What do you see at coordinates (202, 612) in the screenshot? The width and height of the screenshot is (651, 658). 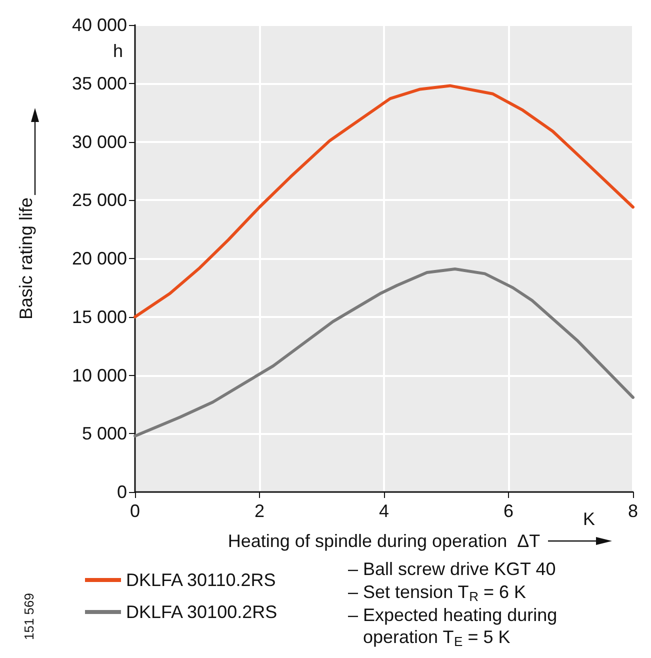 I see `legend-label: DKLFA 30100.2RS` at bounding box center [202, 612].